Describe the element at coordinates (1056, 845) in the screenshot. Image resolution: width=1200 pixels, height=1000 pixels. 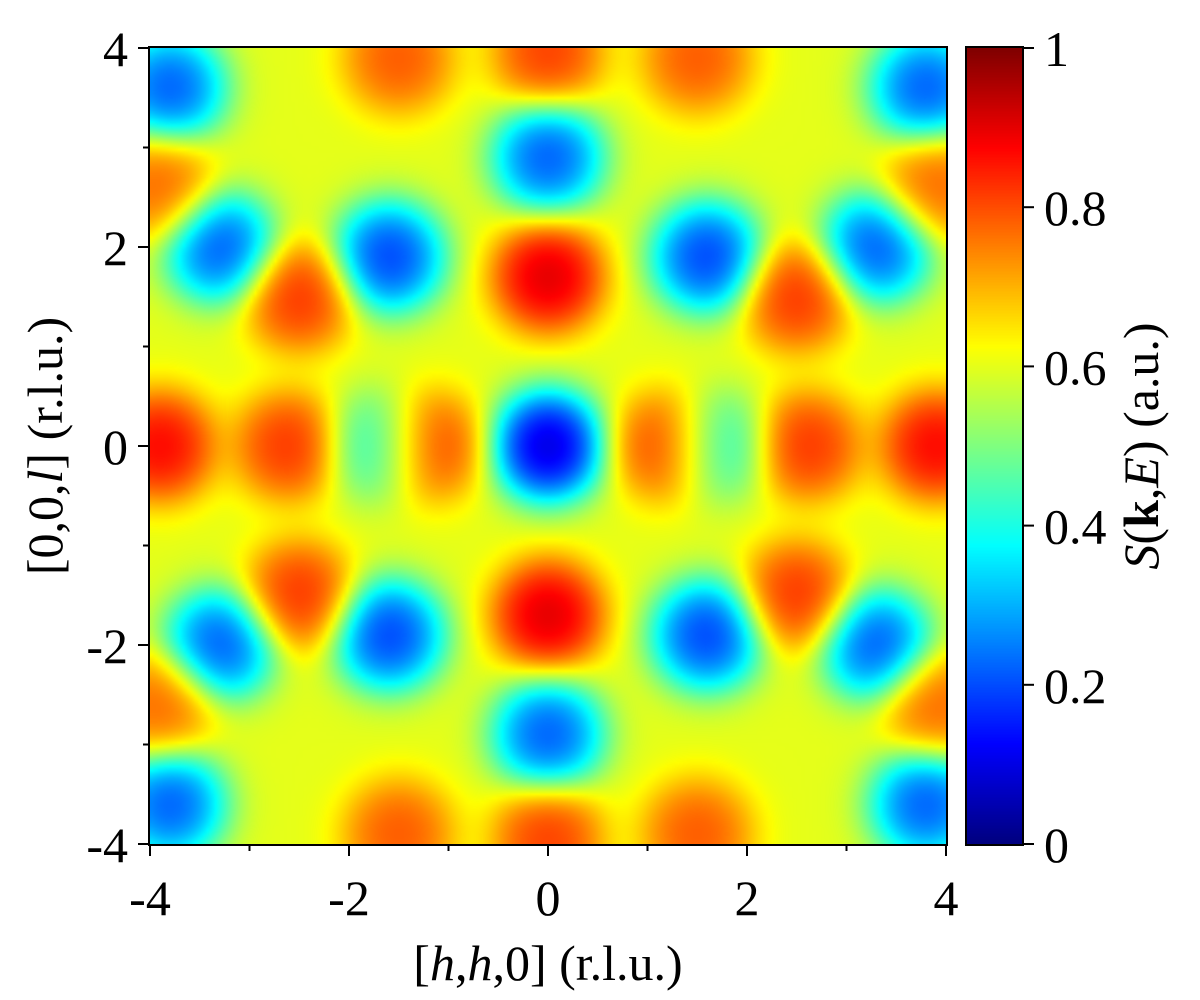
I see `colorbar-tick-label: 0` at that location.